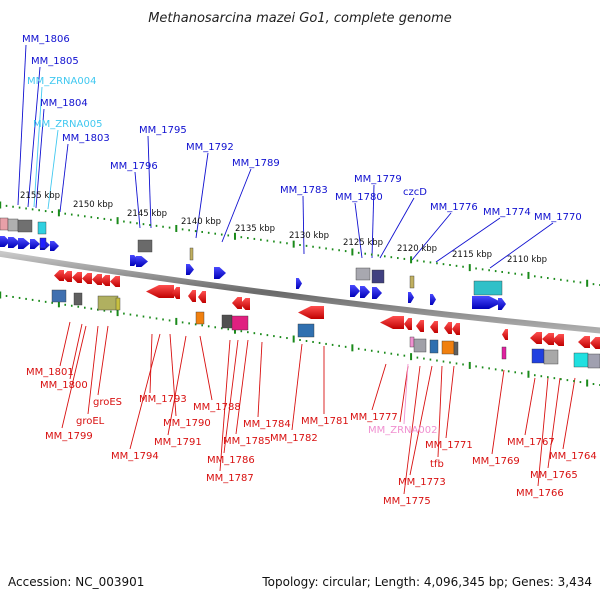 The height and width of the screenshot is (600, 600). I want to click on gene-label-mm1783: MM_1783, so click(304, 190).